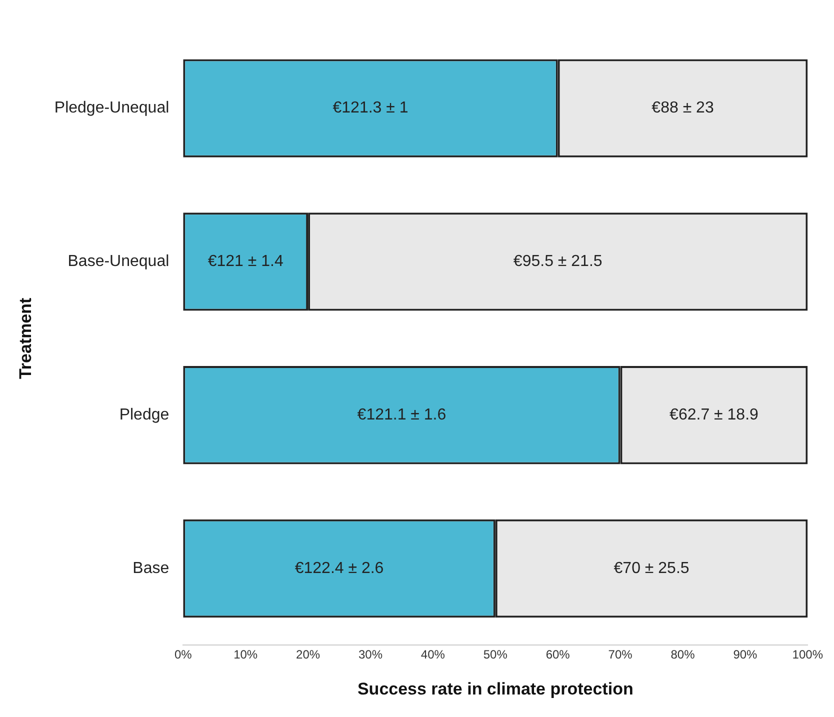  I want to click on annotation: €121 ± 1.4, so click(246, 261).